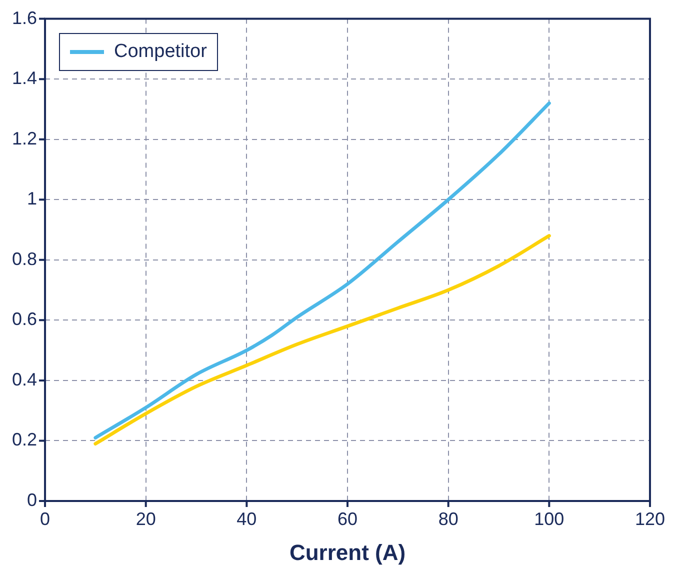 The width and height of the screenshot is (673, 575). Describe the element at coordinates (32, 198) in the screenshot. I see `y-tick-label: 1` at that location.